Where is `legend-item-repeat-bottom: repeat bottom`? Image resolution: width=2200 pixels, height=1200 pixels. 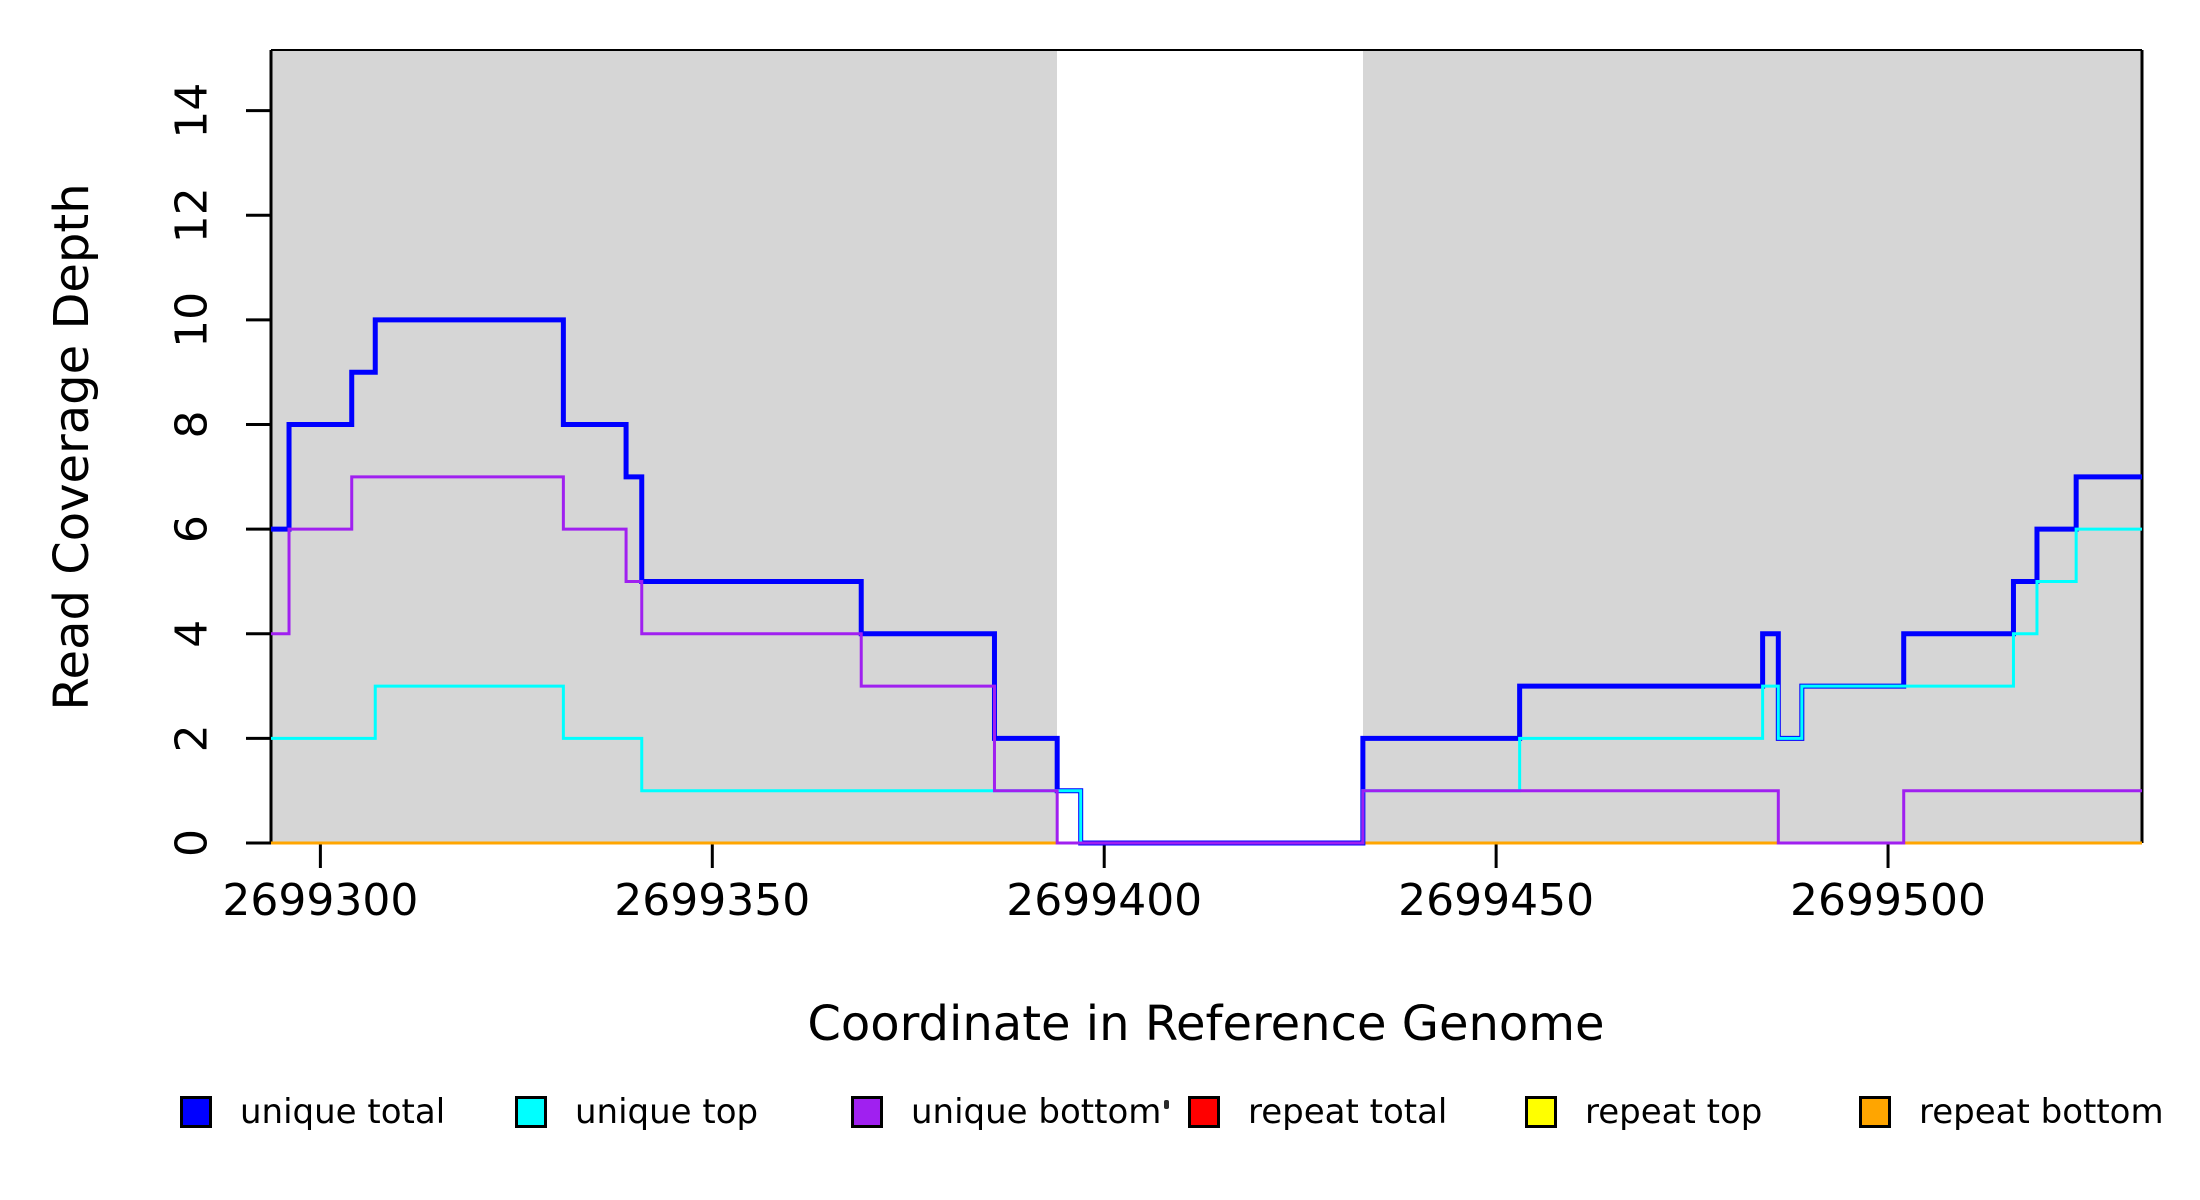 legend-item-repeat-bottom: repeat bottom is located at coordinates (2011, 1112).